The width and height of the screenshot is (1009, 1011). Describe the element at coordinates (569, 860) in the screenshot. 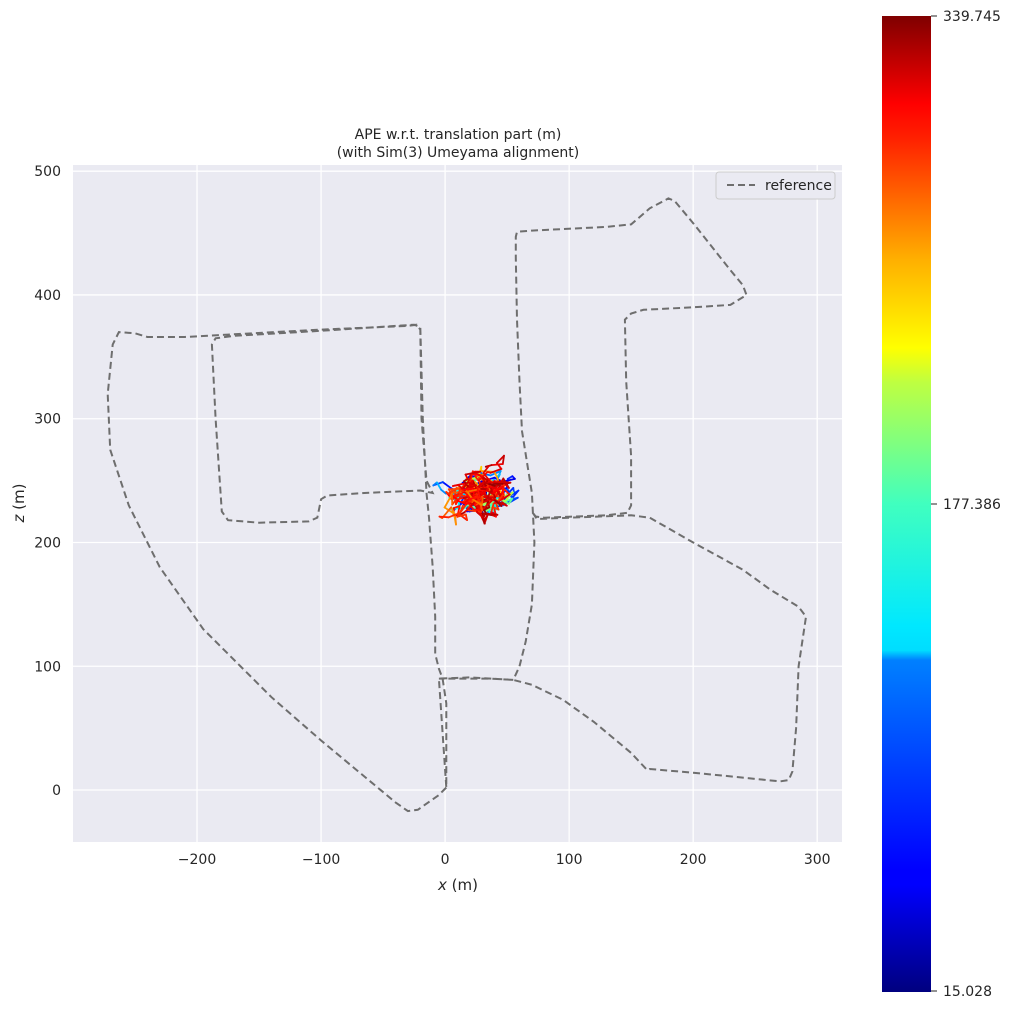

I see `x-tick-label: 100` at that location.